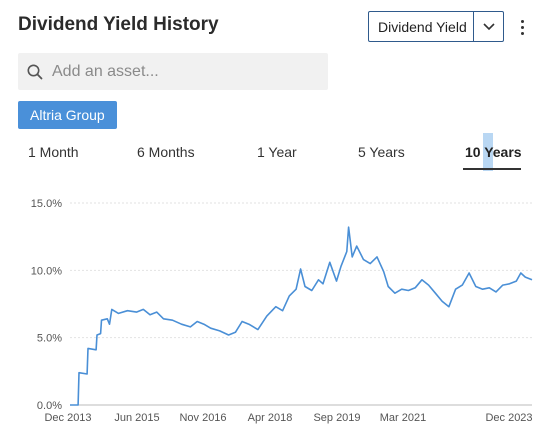 The width and height of the screenshot is (549, 438). Describe the element at coordinates (49, 339) in the screenshot. I see `y-tick-label: 5.0%` at that location.